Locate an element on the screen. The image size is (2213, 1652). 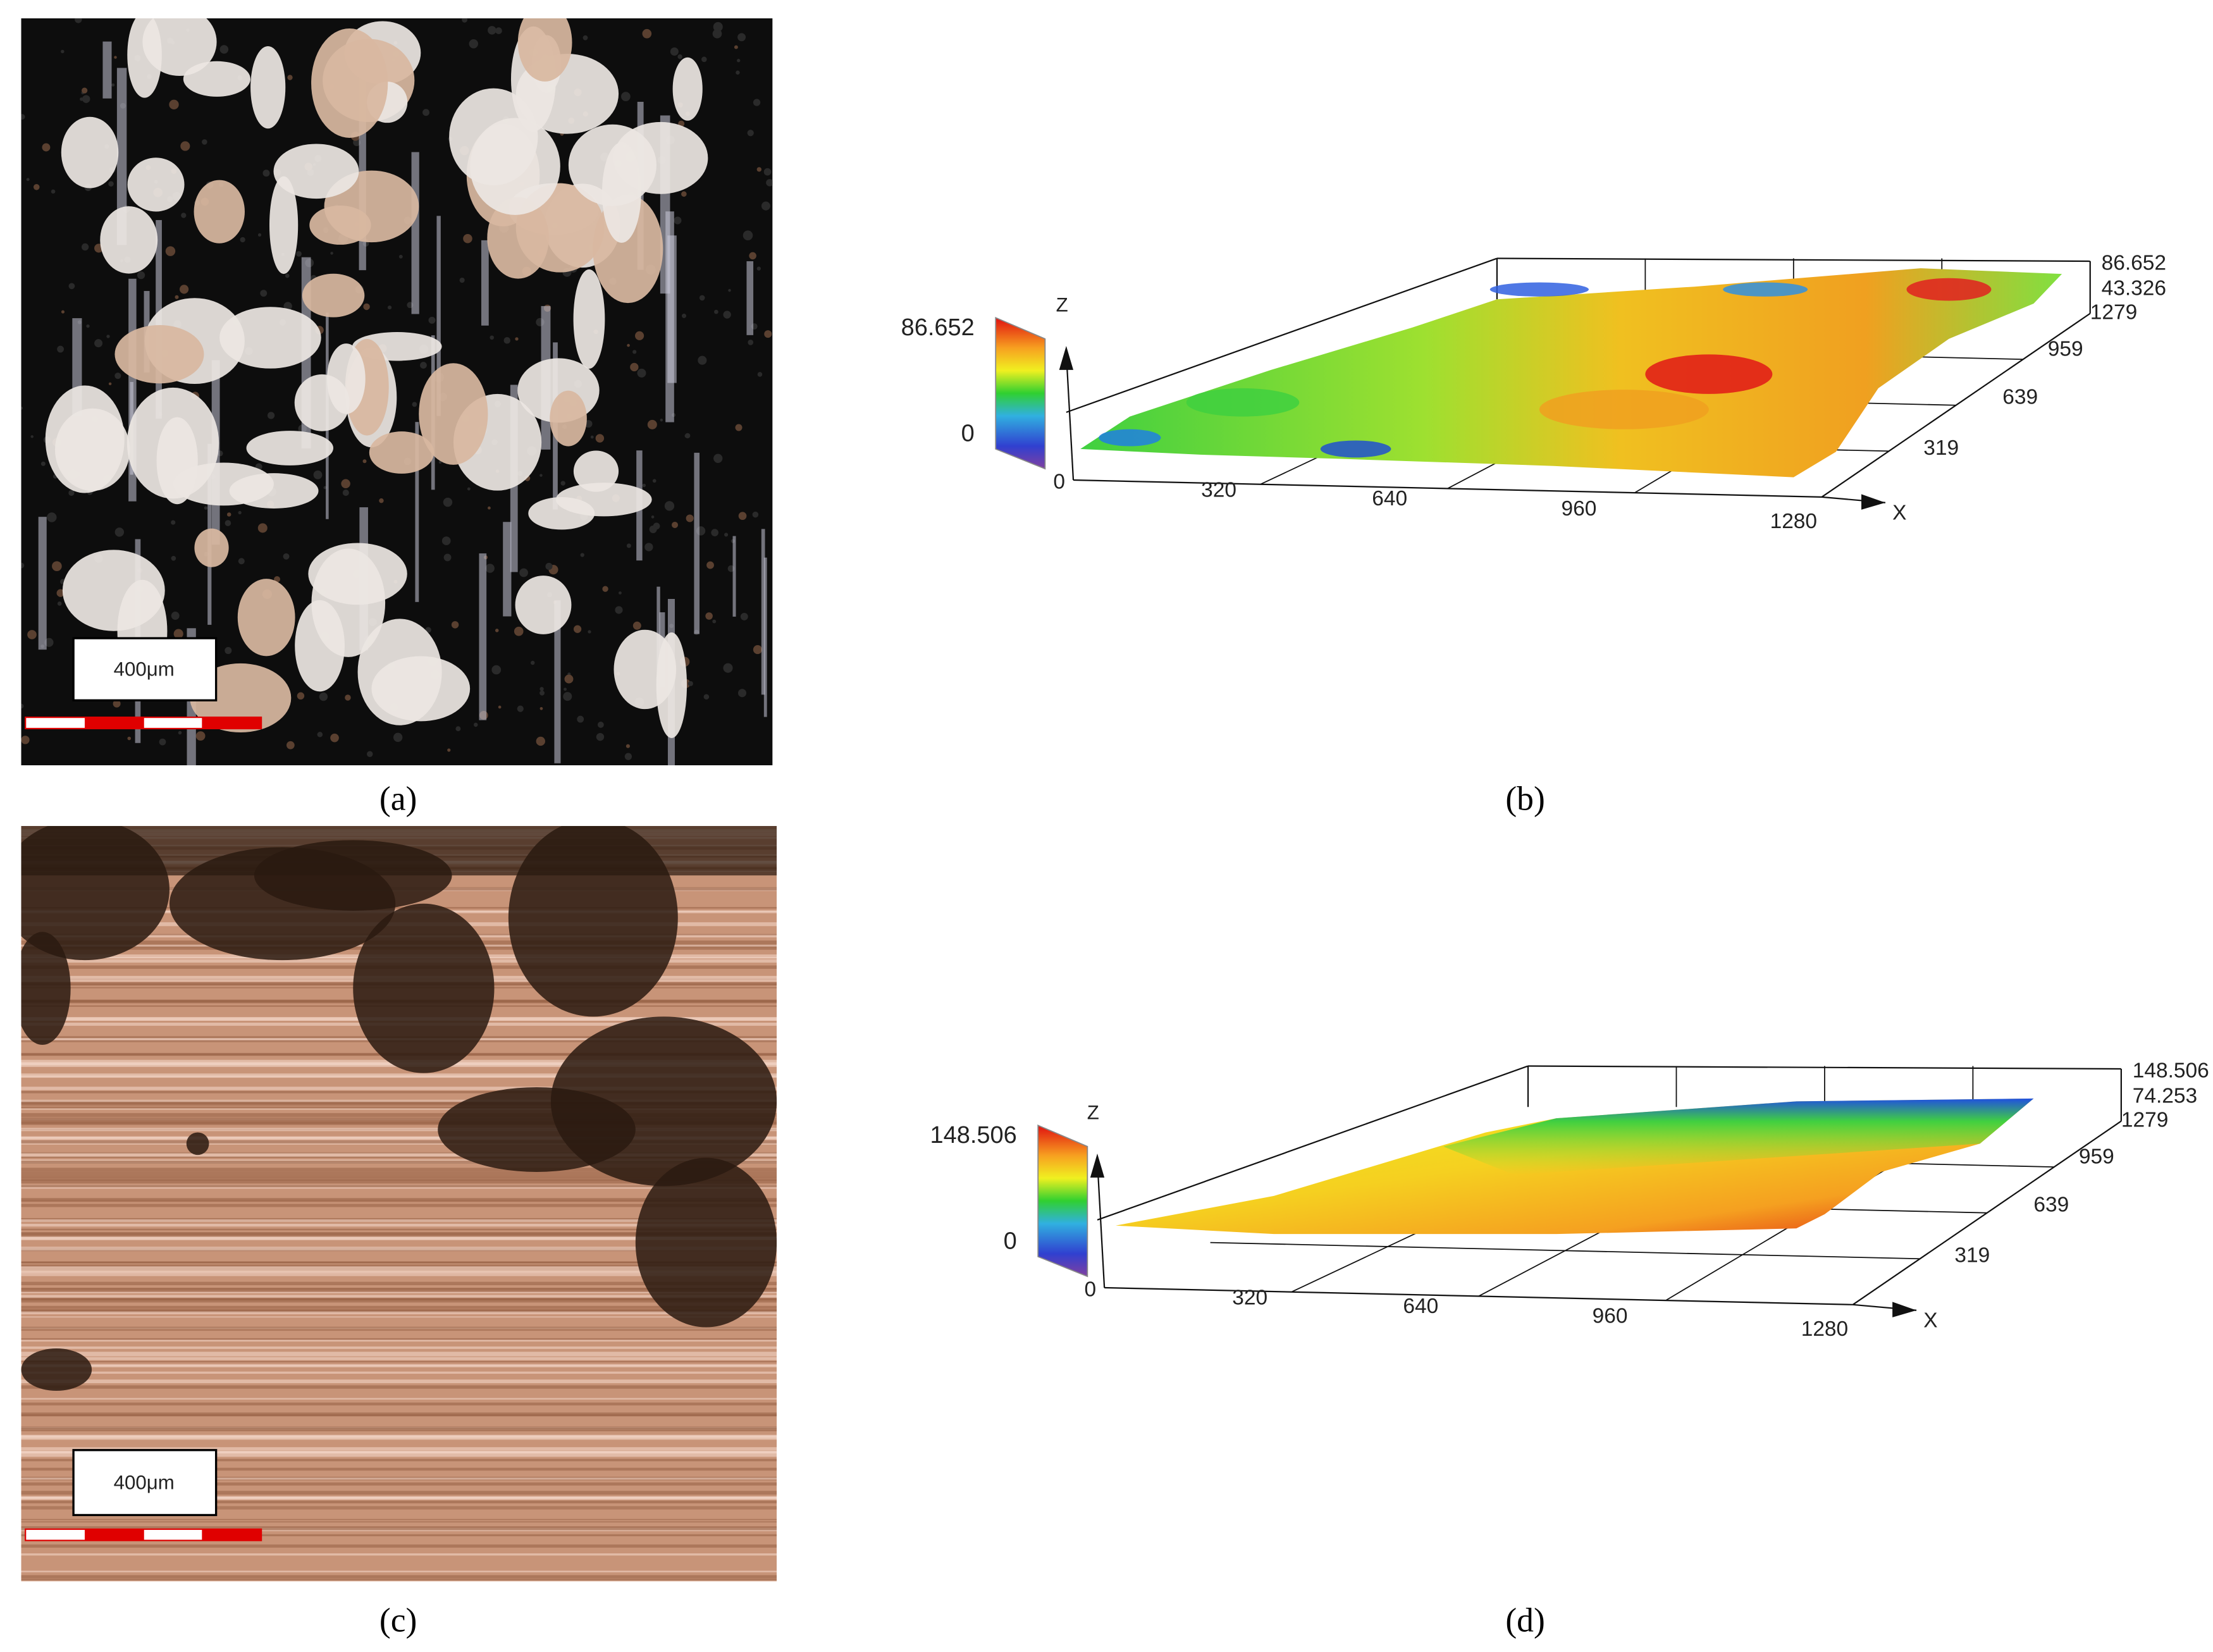
axis-label: X is located at coordinates (1899, 513).